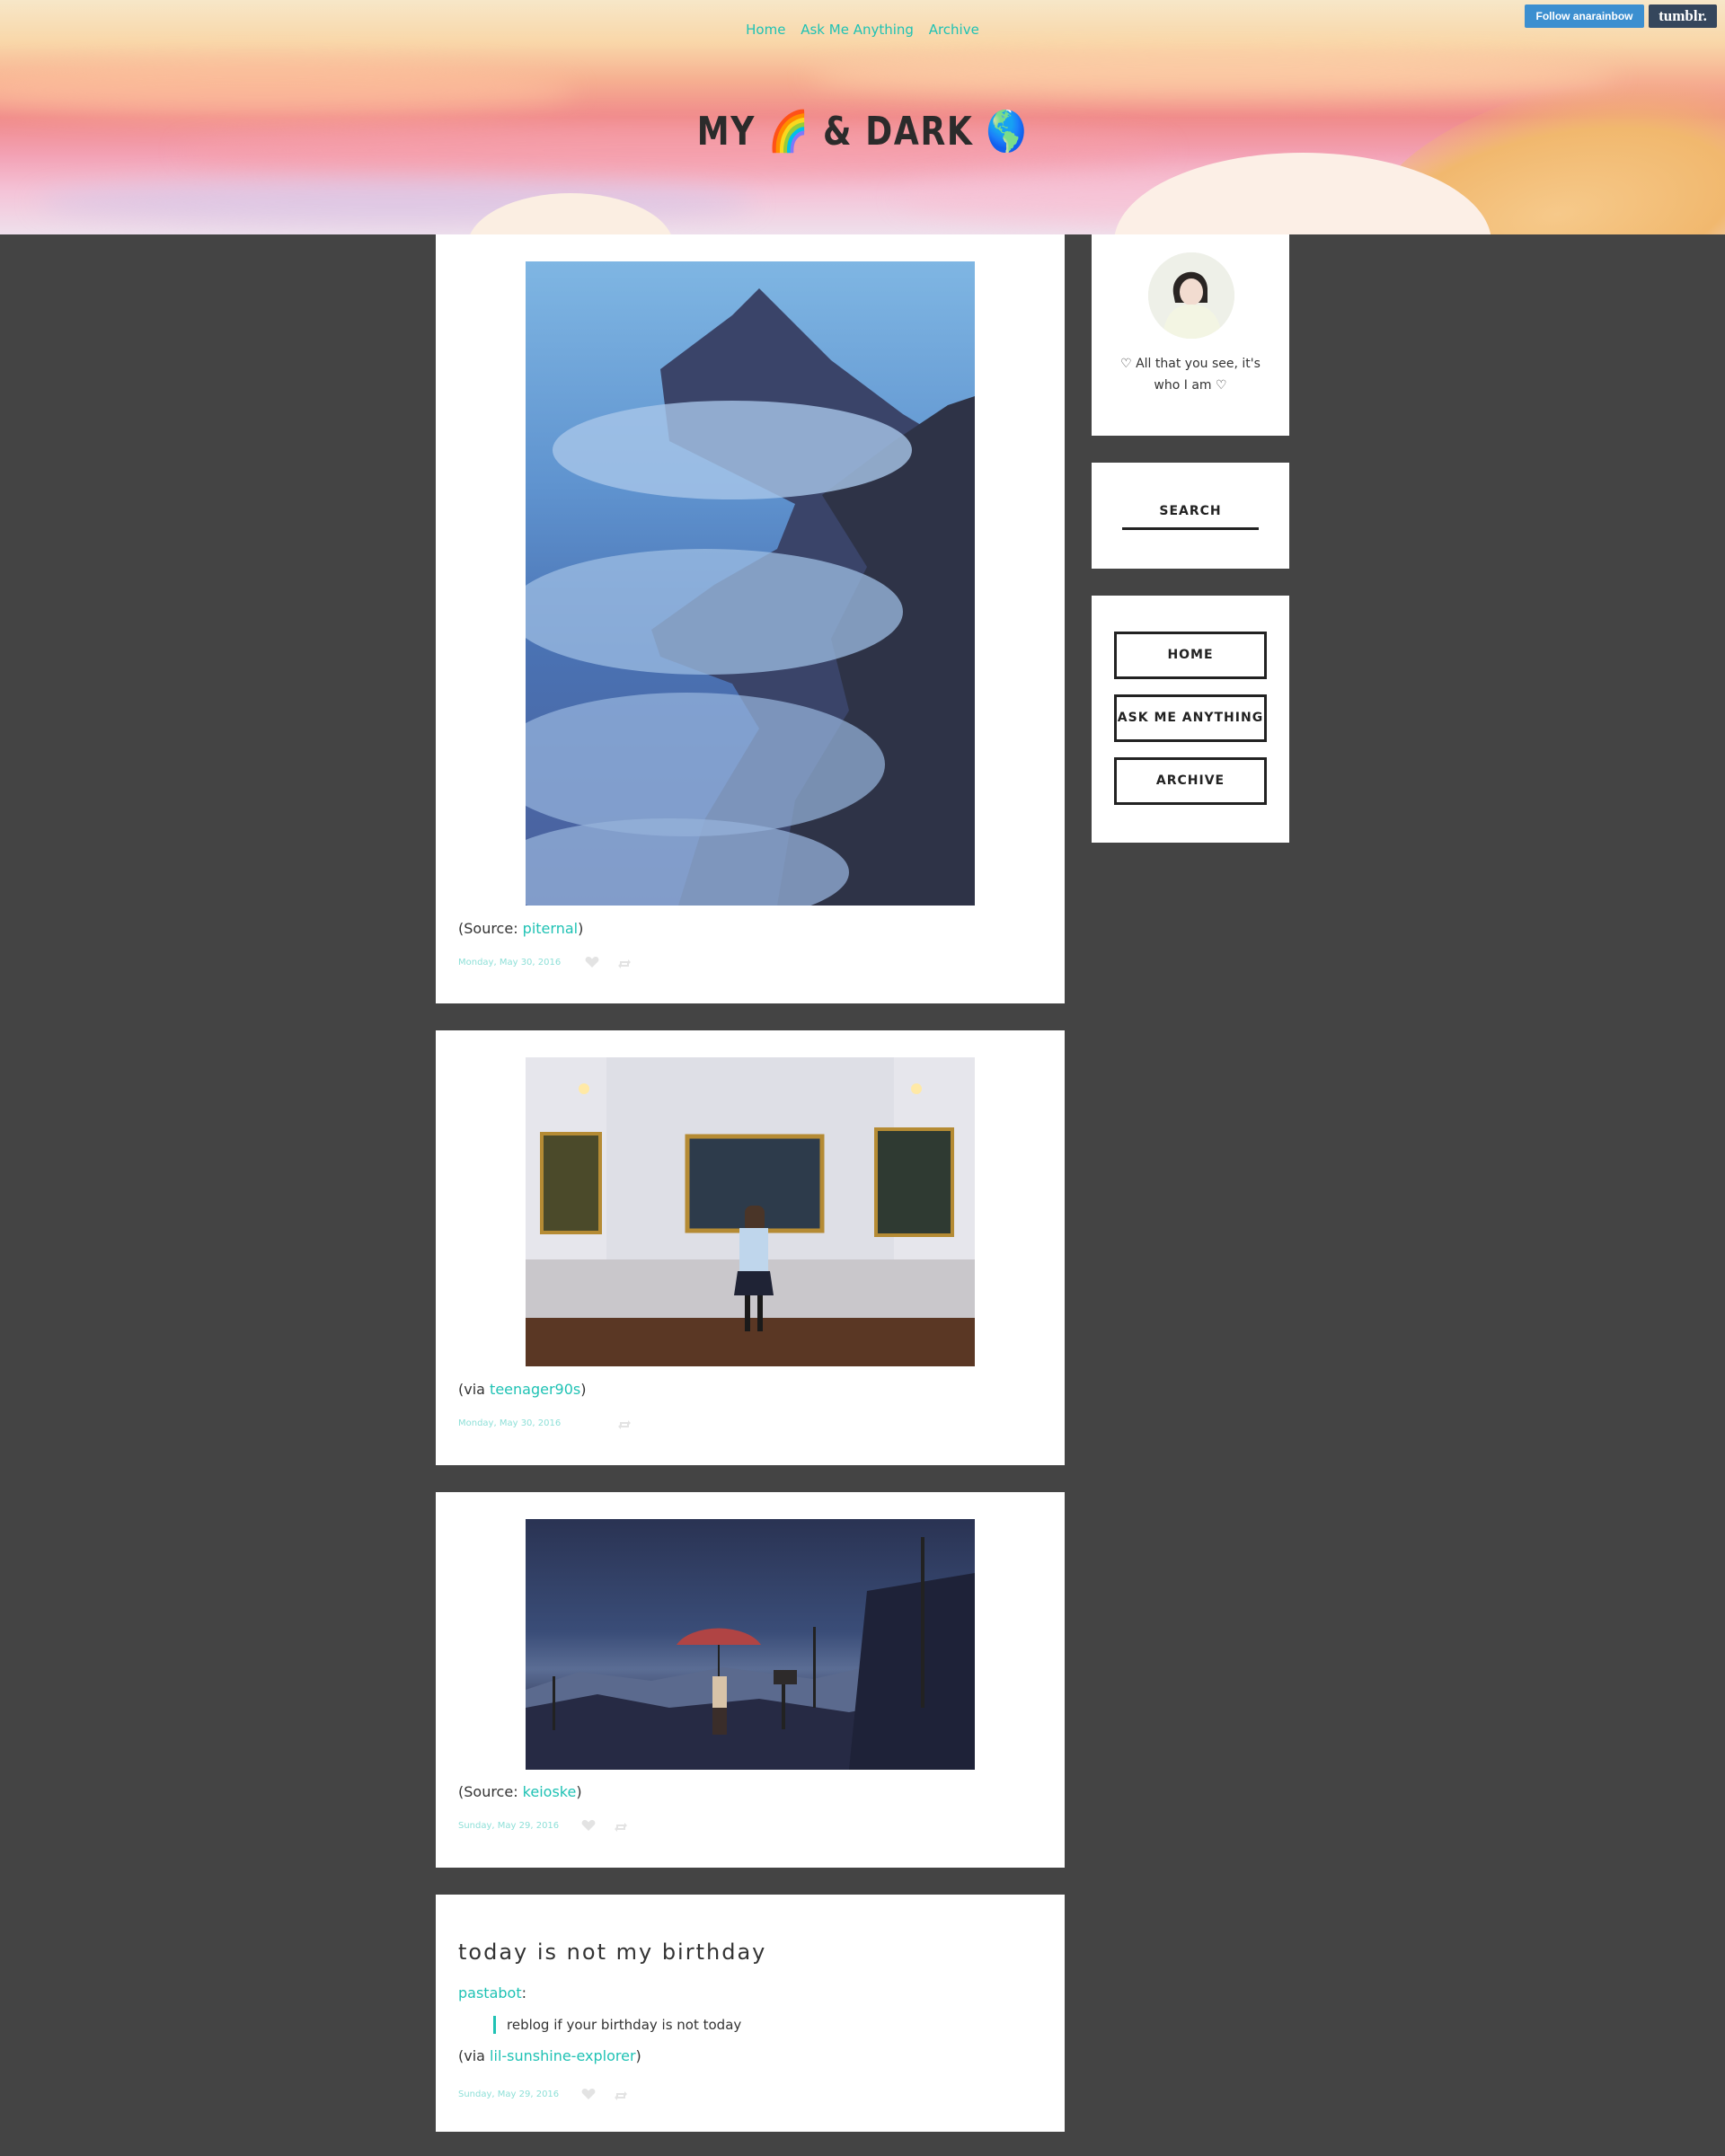 The height and width of the screenshot is (2156, 1725). Describe the element at coordinates (563, 2055) in the screenshot. I see `via-link: lil-sunshine-explorer` at that location.